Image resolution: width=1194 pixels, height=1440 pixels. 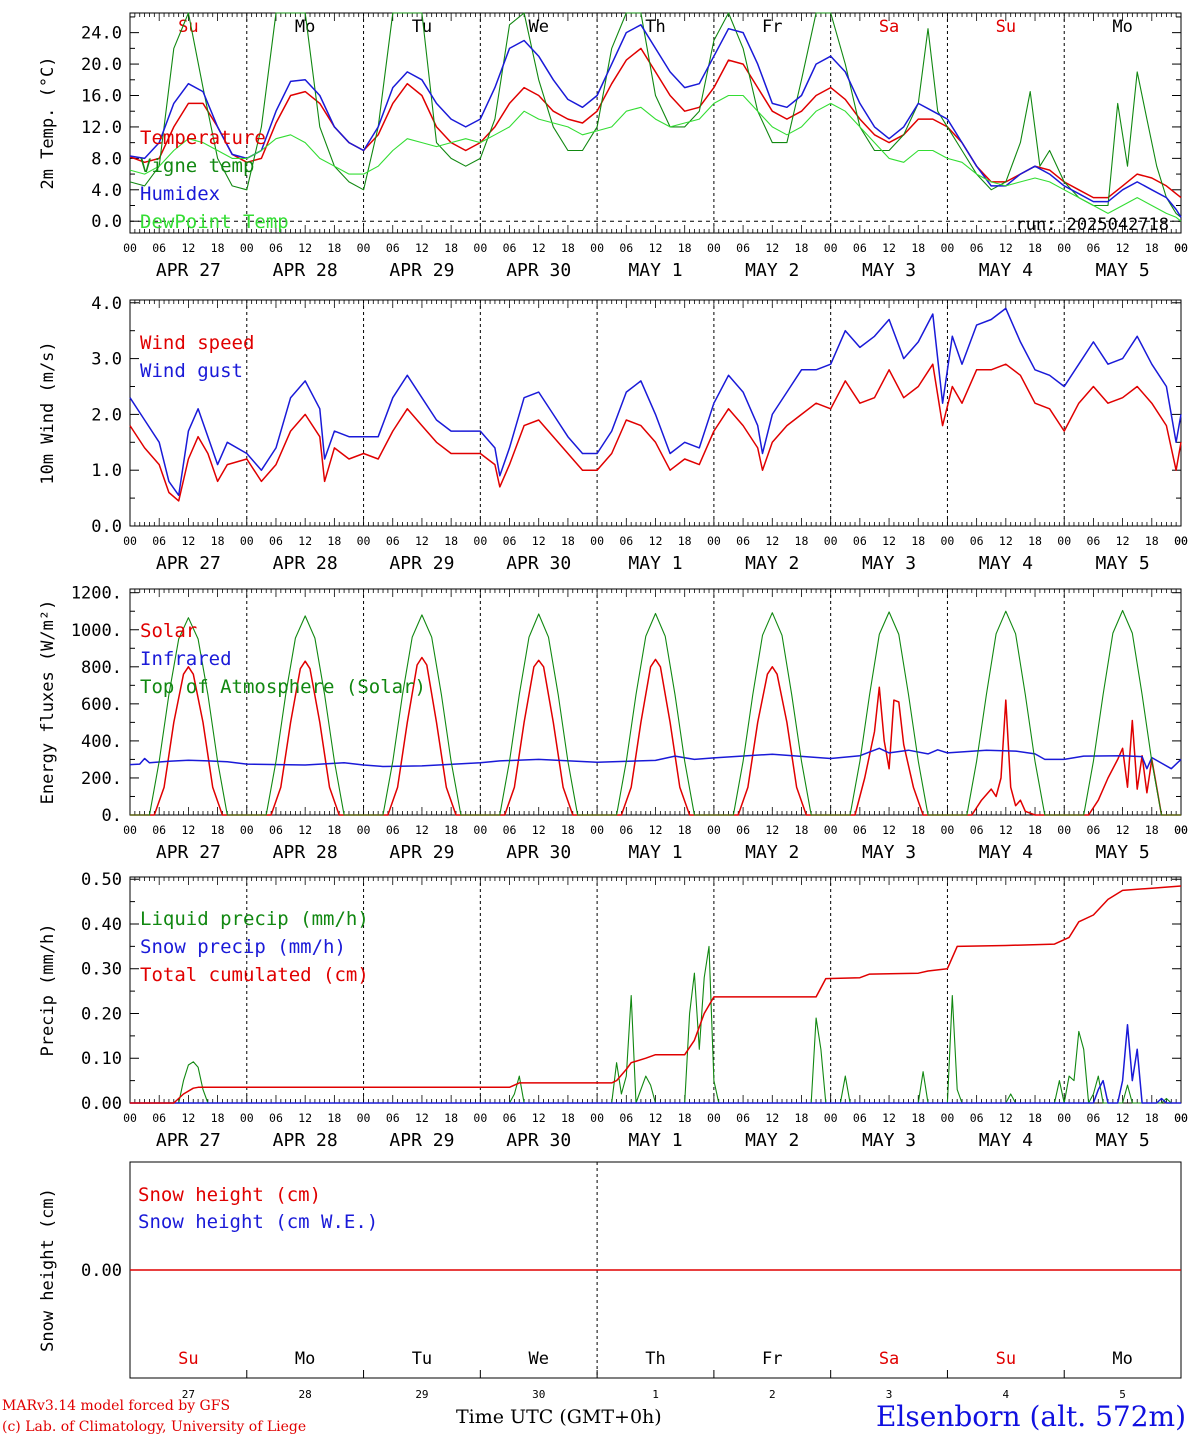 What do you see at coordinates (772, 27) in the screenshot?
I see `weekday-label: Fr` at bounding box center [772, 27].